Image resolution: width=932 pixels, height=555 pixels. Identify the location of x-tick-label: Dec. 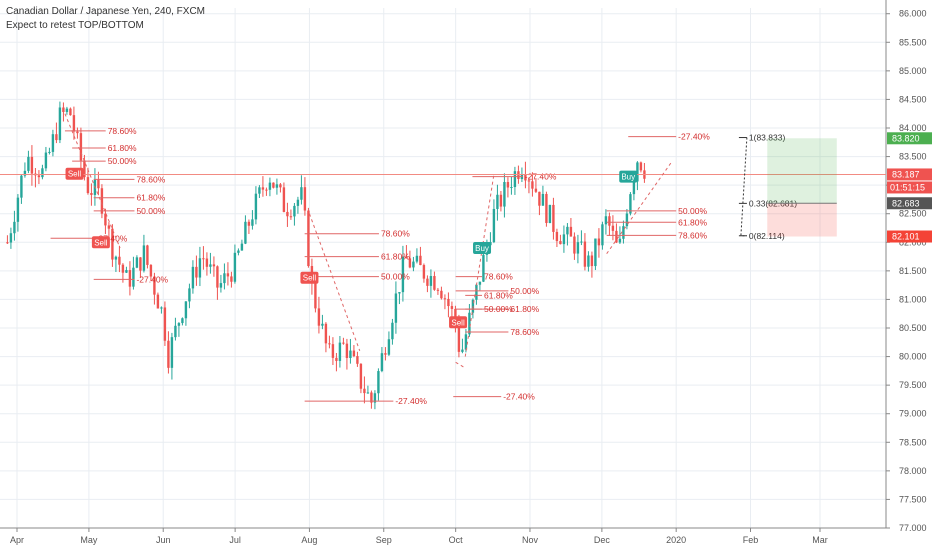
(602, 540).